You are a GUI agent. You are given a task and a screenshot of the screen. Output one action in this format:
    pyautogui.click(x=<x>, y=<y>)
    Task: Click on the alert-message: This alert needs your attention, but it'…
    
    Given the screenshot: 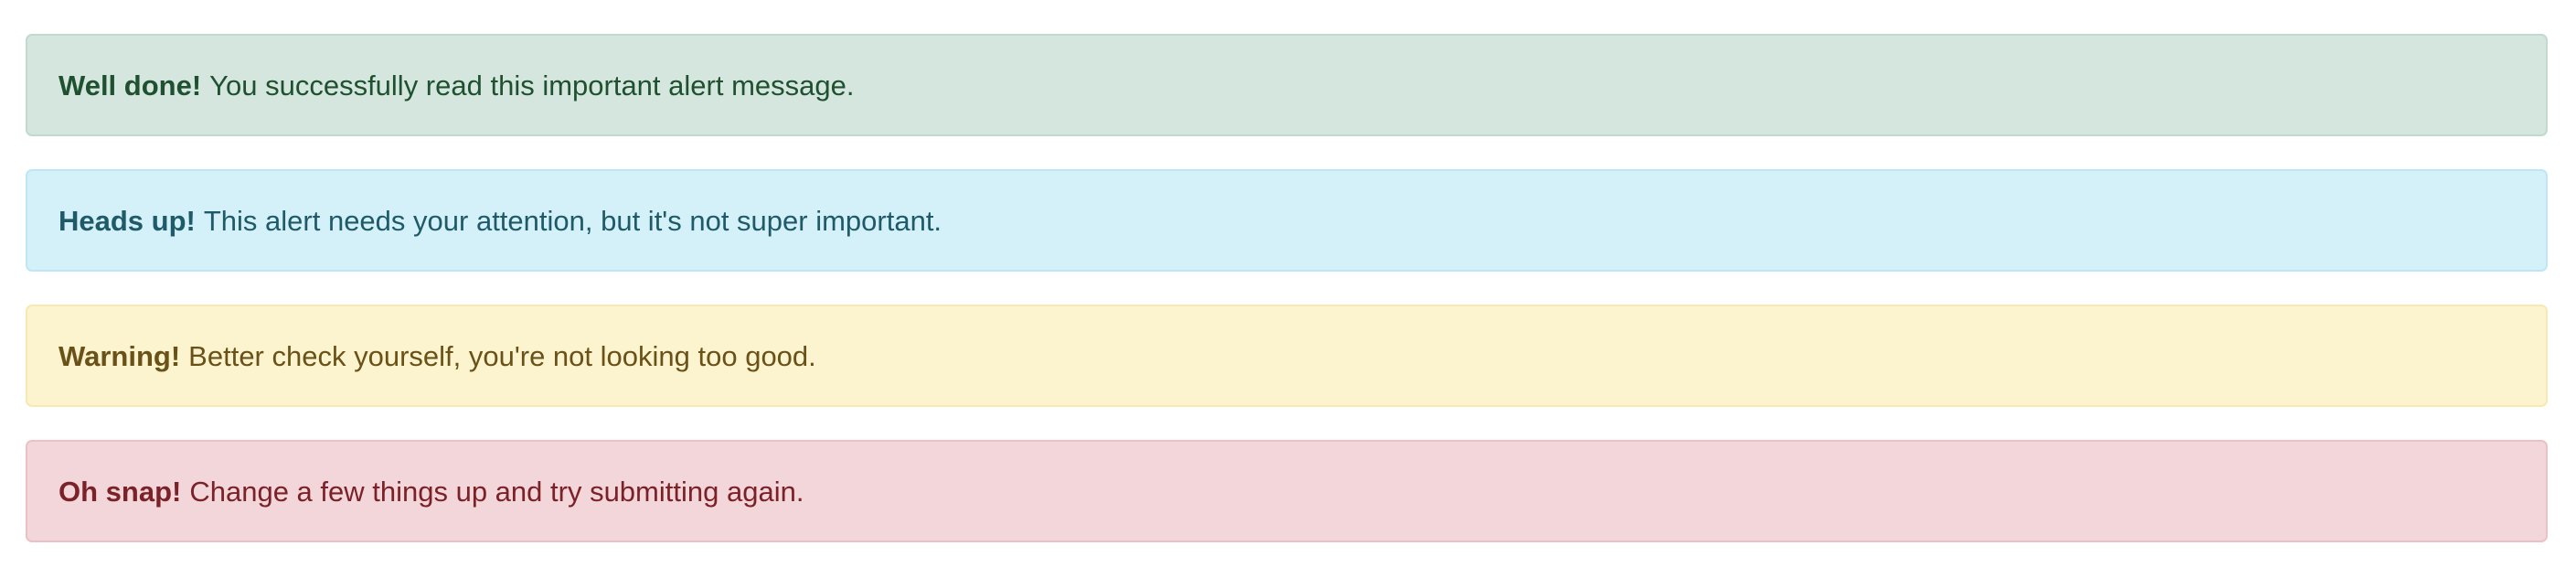 What is the action you would take?
    pyautogui.click(x=572, y=221)
    